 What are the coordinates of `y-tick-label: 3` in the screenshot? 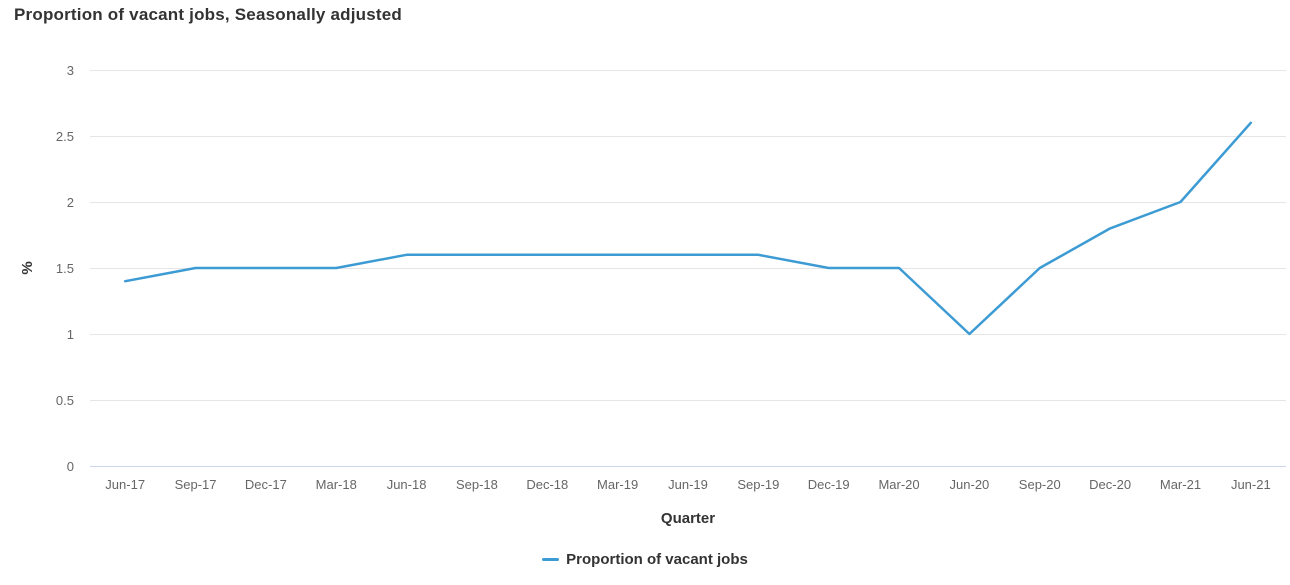 It's located at (70, 70).